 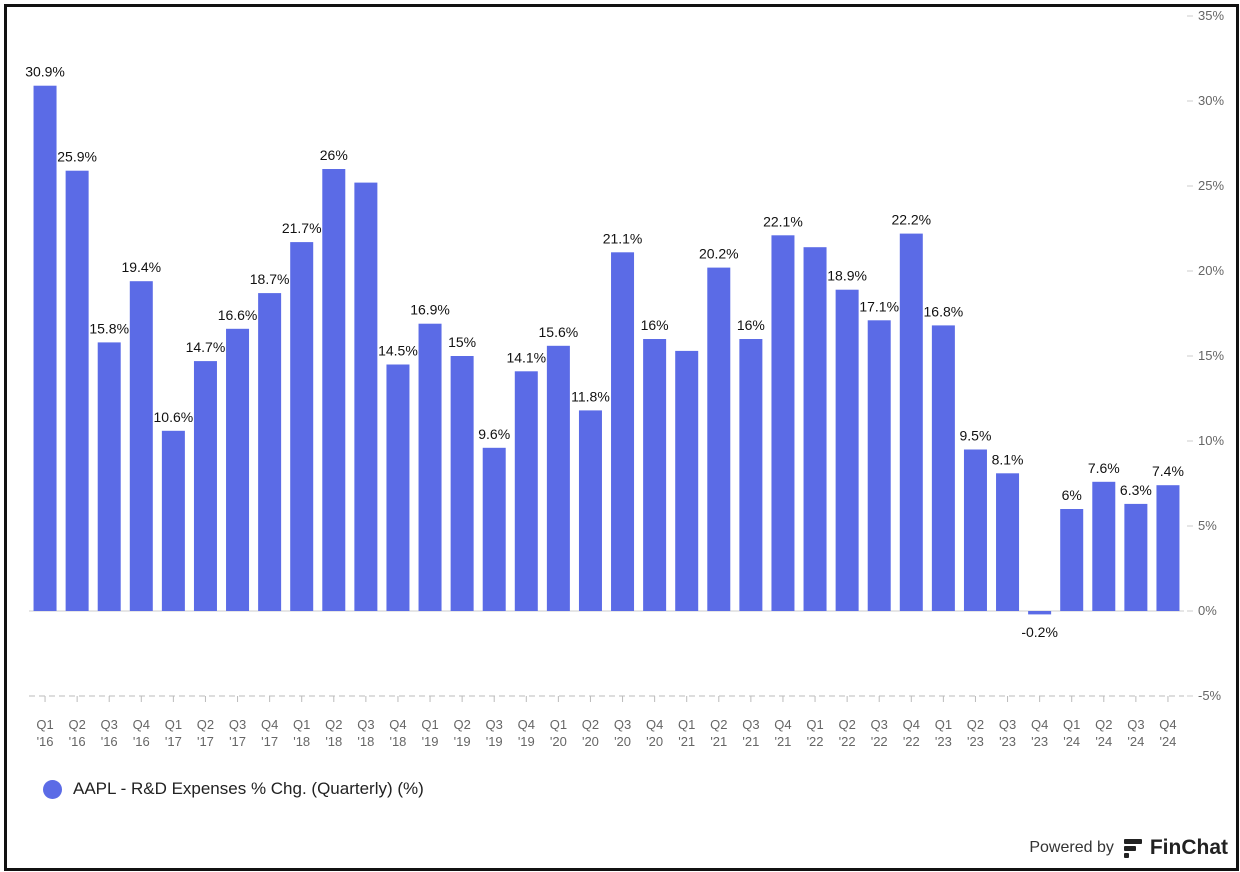 What do you see at coordinates (1188, 847) in the screenshot?
I see `brand-name: FinChat` at bounding box center [1188, 847].